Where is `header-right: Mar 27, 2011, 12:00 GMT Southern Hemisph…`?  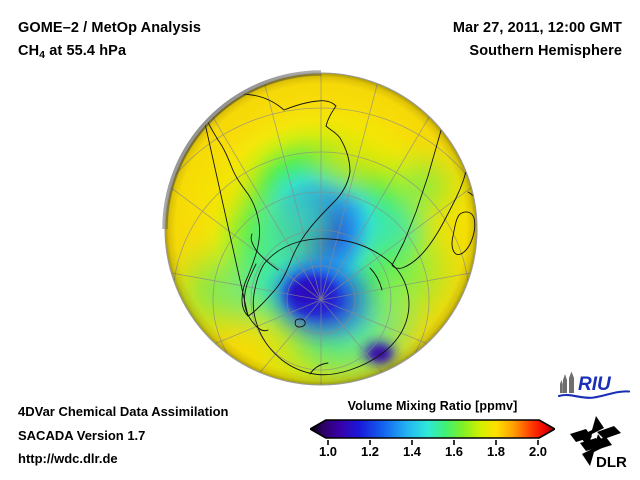 header-right: Mar 27, 2011, 12:00 GMT Southern Hemisph… is located at coordinates (537, 40).